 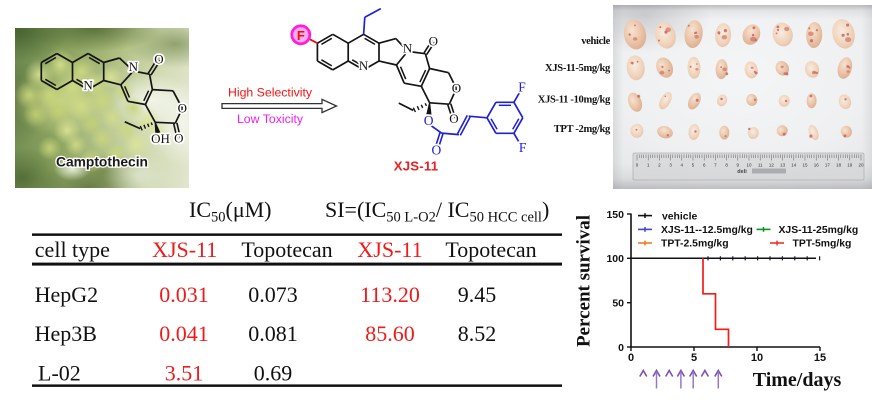 What do you see at coordinates (582, 129) in the screenshot?
I see `svg-text: TPT -2mg/kg` at bounding box center [582, 129].